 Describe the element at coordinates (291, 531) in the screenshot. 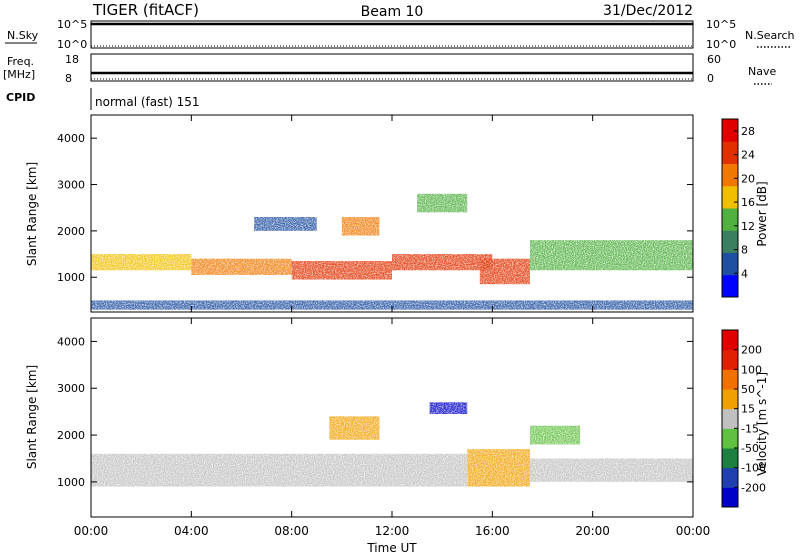

I see `x-tick-label-2: 08:00` at that location.